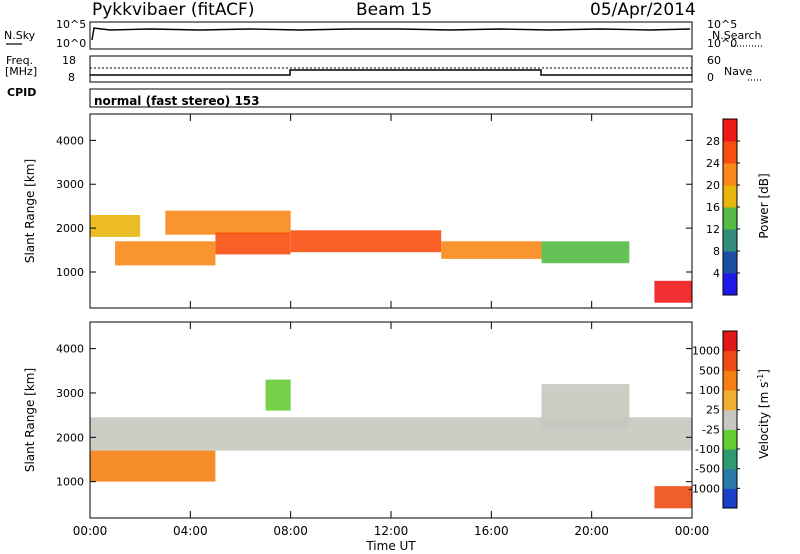 The width and height of the screenshot is (800, 554). Describe the element at coordinates (738, 71) in the screenshot. I see `nave-label: Nave` at that location.